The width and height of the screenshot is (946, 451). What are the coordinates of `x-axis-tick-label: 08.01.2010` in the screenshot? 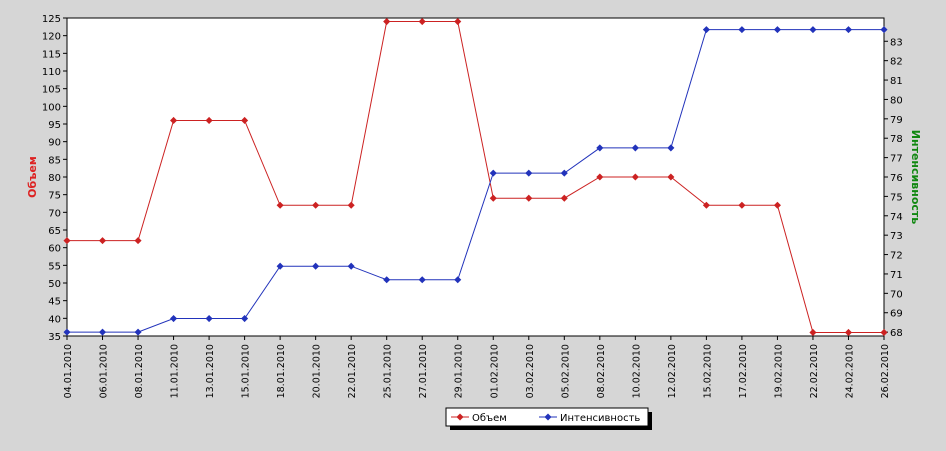 It's located at (139, 371).